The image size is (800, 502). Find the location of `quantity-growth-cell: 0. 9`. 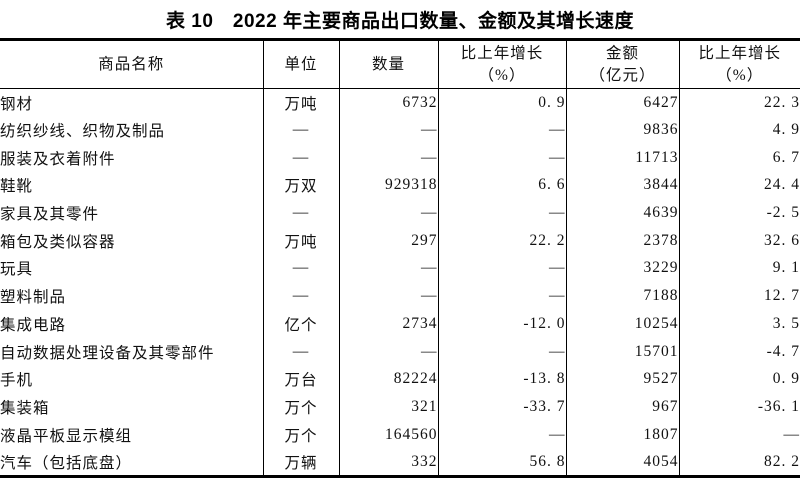

quantity-growth-cell: 0. 9 is located at coordinates (501, 102).